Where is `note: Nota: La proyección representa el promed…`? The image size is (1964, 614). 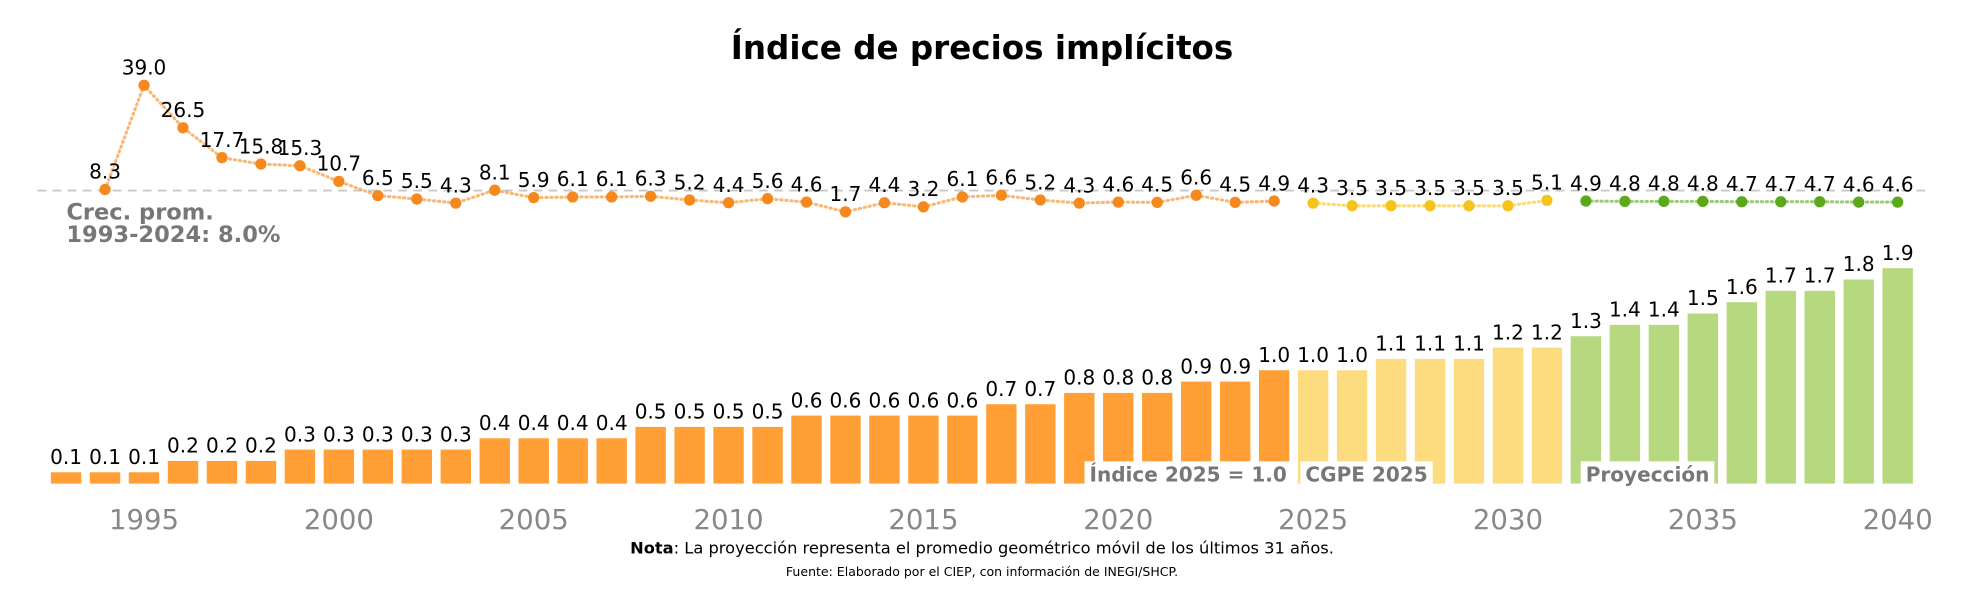 note: Nota: La proyección representa el promed… is located at coordinates (982, 547).